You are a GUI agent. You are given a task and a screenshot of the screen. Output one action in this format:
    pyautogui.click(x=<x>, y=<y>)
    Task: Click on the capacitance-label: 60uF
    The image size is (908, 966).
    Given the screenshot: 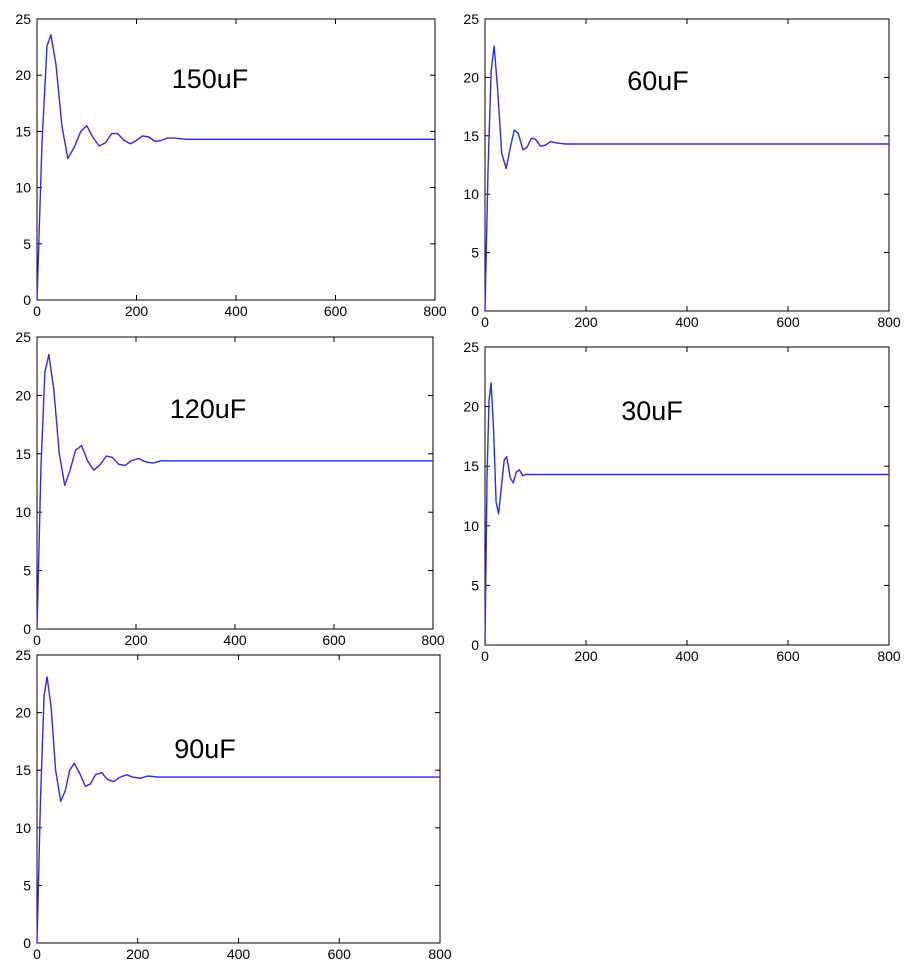 What is the action you would take?
    pyautogui.click(x=658, y=81)
    